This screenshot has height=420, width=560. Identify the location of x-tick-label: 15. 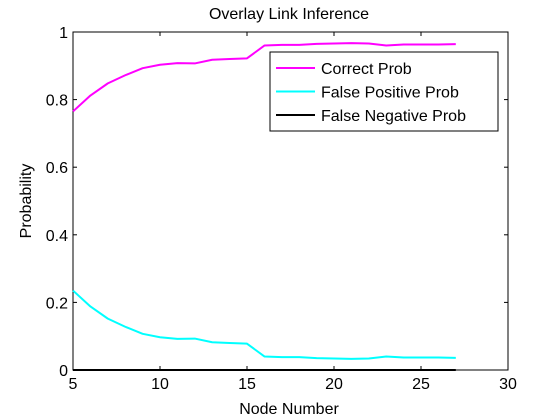
(247, 384).